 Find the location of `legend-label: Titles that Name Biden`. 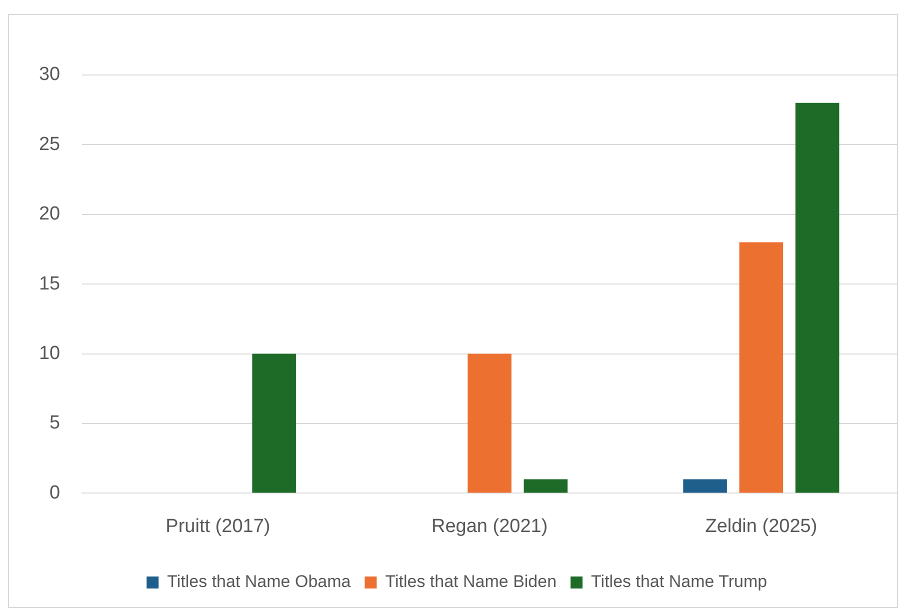

legend-label: Titles that Name Biden is located at coordinates (471, 582).